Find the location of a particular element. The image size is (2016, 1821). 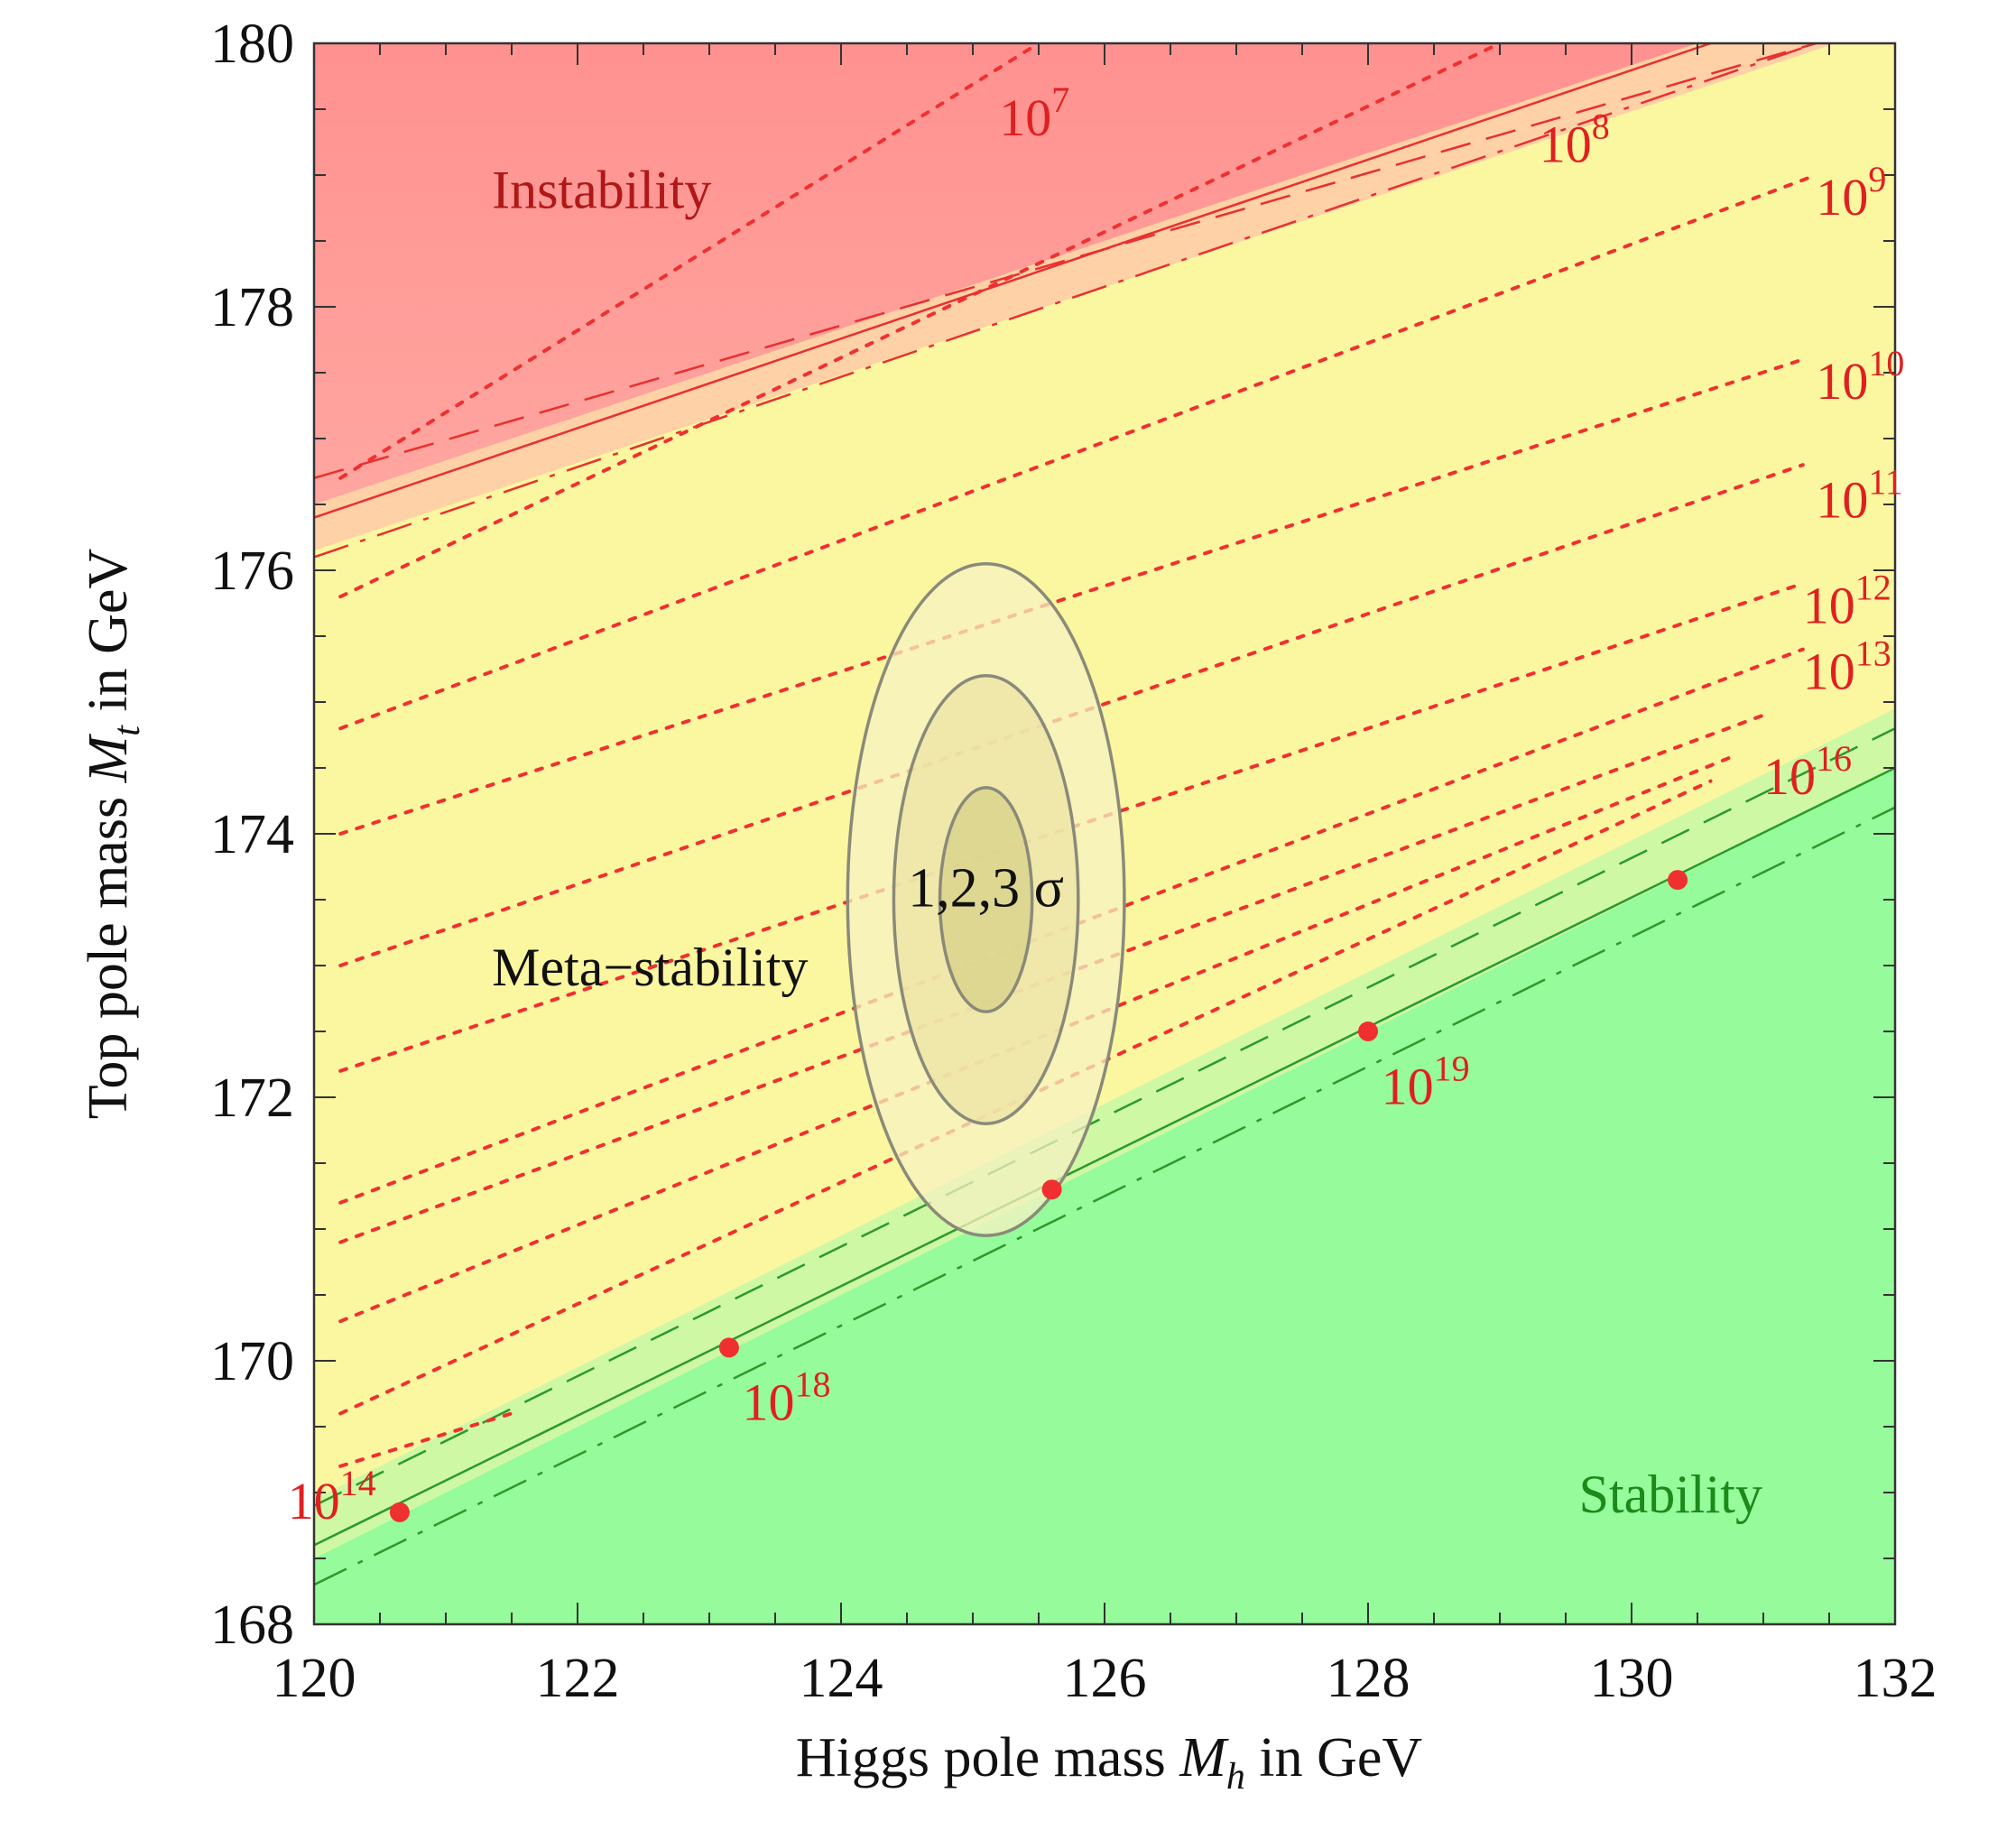

lifetime-label-exponent: 9 is located at coordinates (1877, 179).